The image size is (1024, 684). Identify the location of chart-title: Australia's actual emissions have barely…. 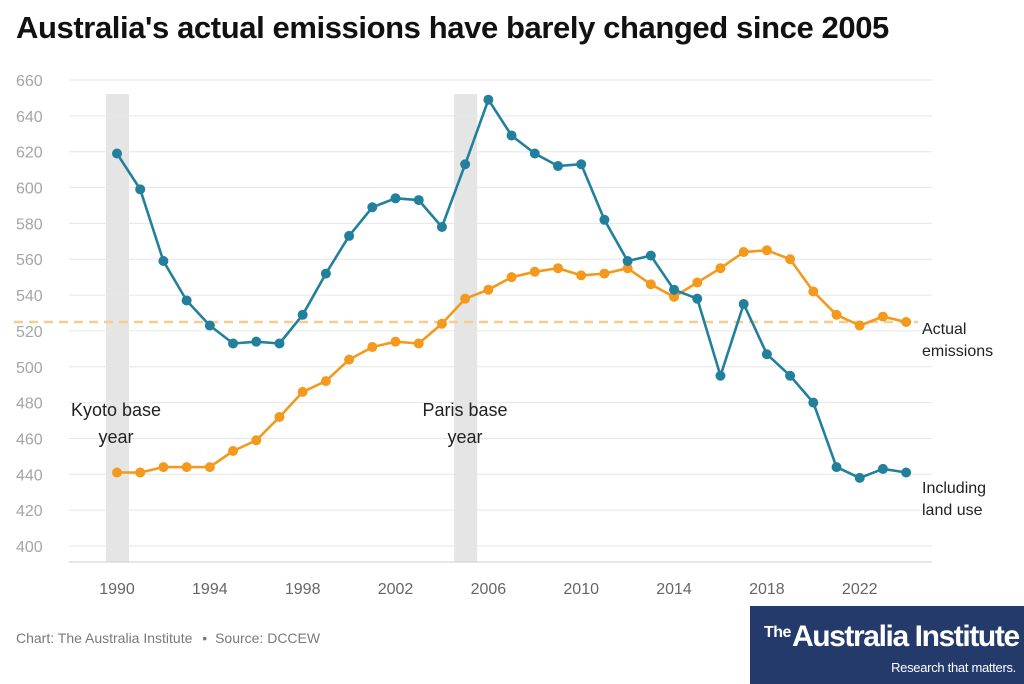
(452, 27).